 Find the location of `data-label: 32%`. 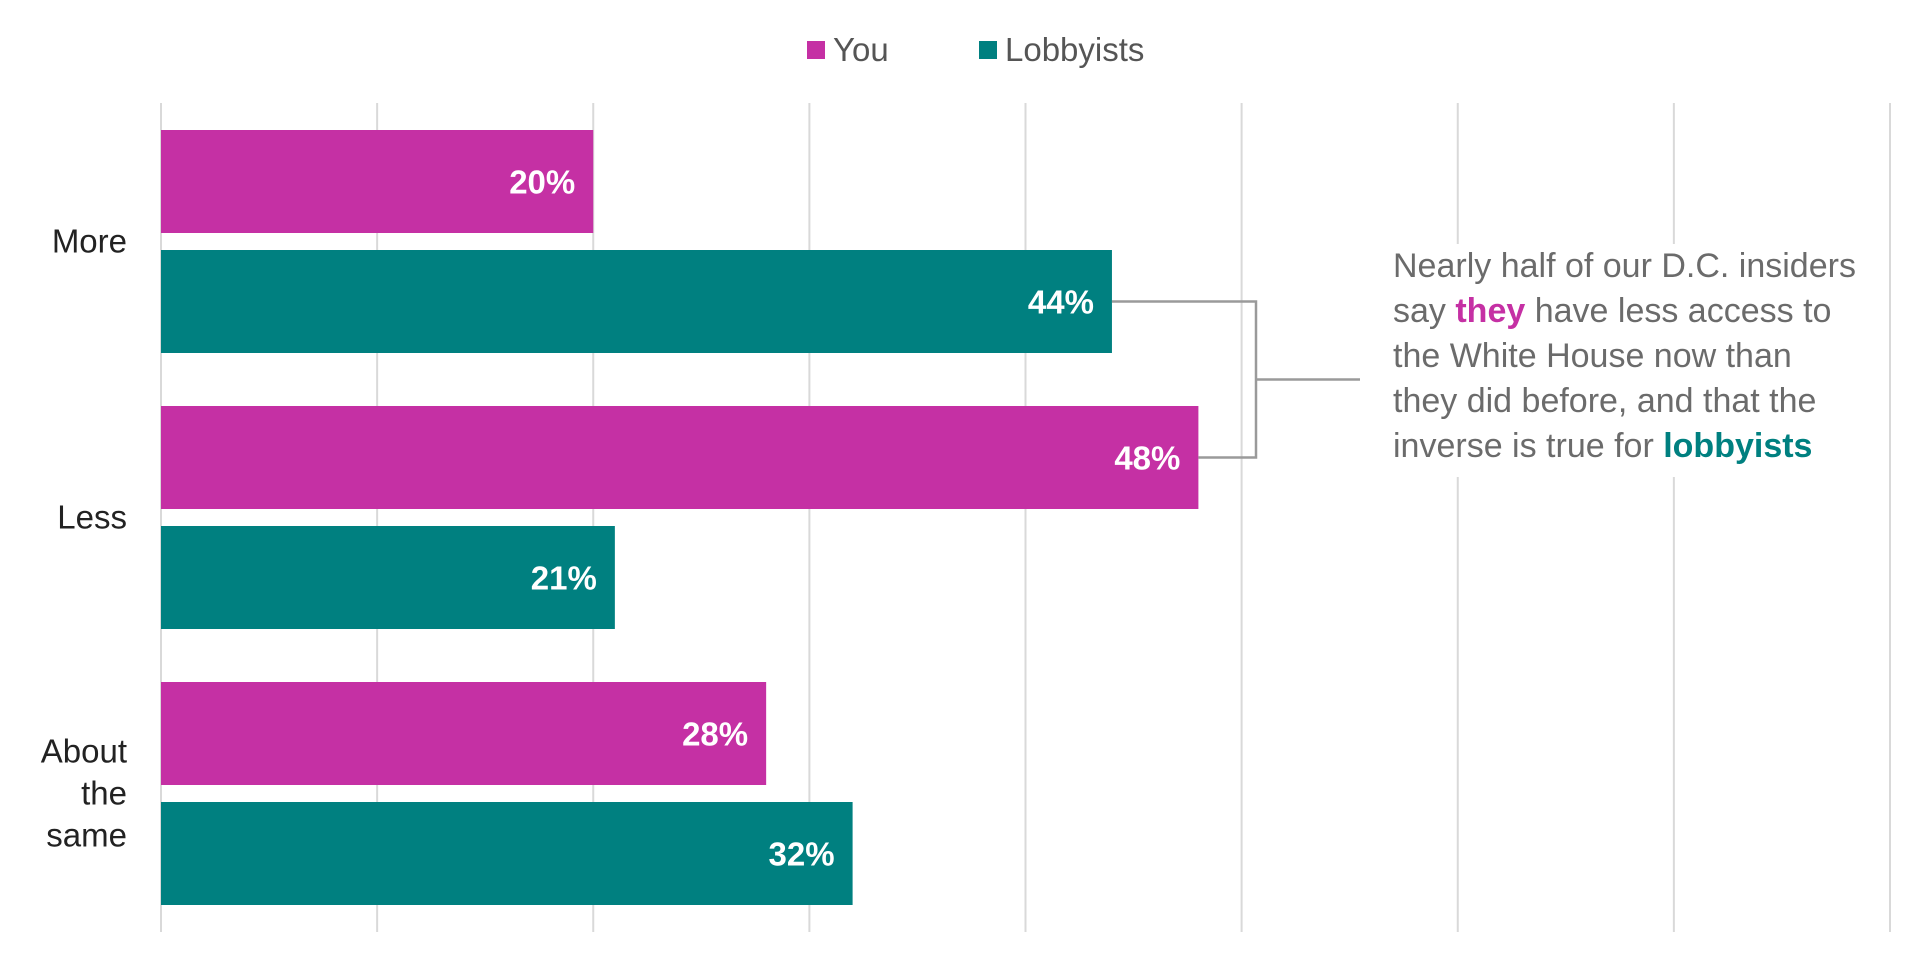

data-label: 32% is located at coordinates (802, 854).